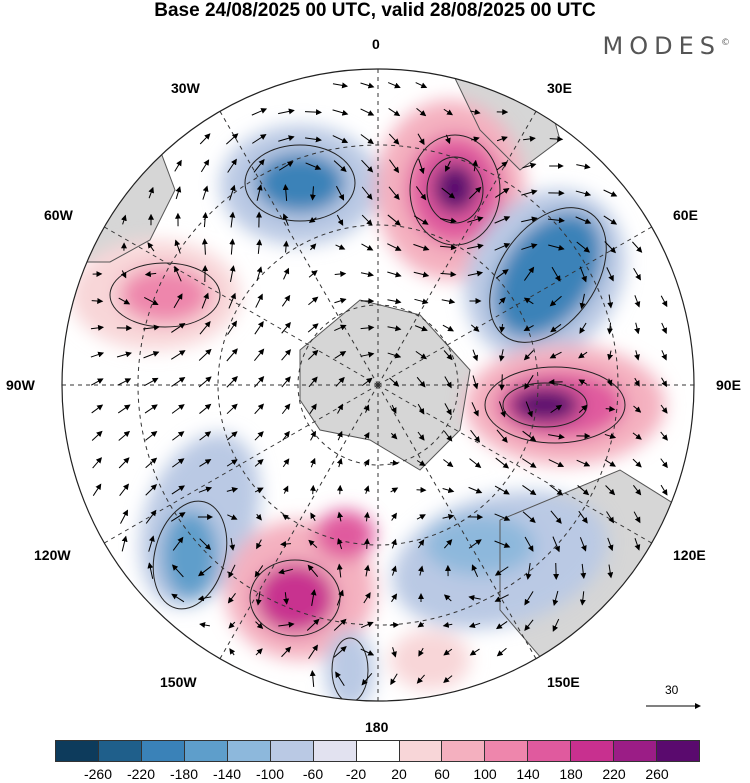 This screenshot has width=750, height=783. I want to click on anomaly-neg-150e-core, so click(480, 545).